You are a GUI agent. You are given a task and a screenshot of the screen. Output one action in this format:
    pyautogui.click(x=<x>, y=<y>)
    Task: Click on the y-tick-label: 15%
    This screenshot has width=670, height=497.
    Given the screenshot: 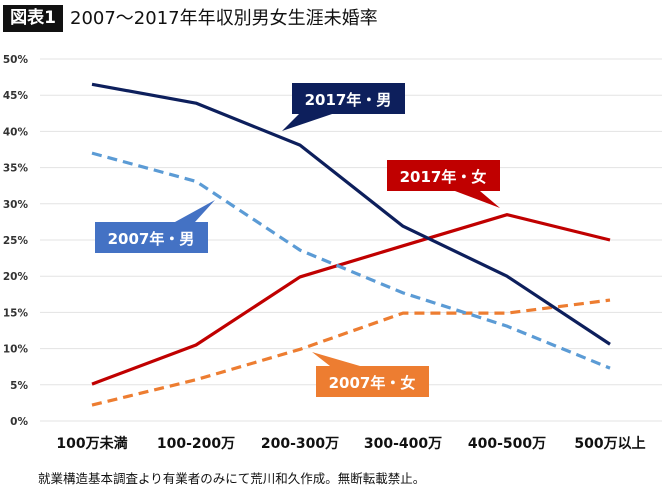 What is the action you would take?
    pyautogui.click(x=16, y=313)
    